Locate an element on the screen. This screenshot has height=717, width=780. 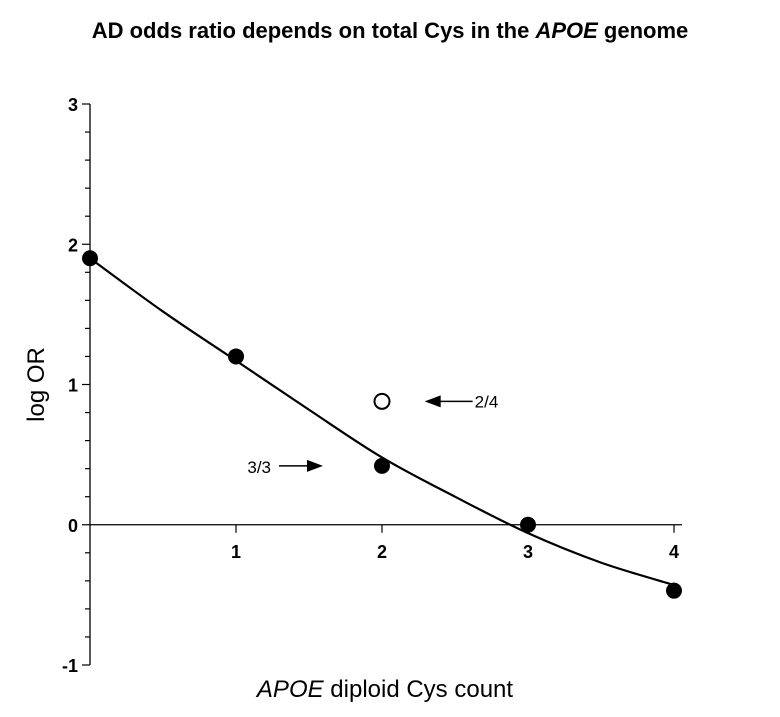
annotation-label: 3/3 is located at coordinates (259, 467).